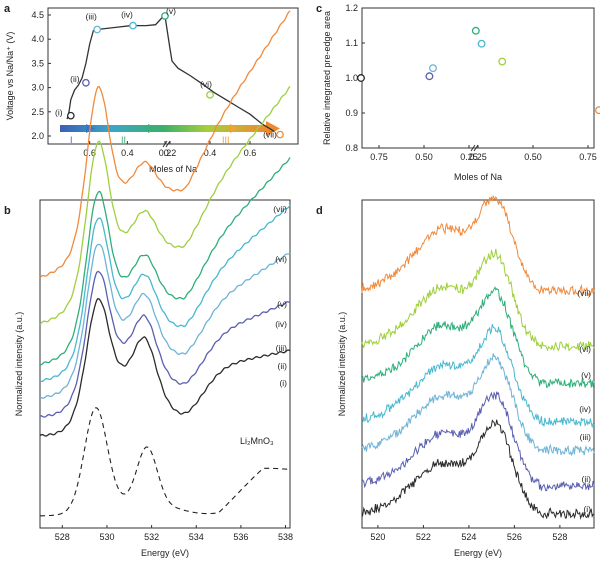 The image size is (600, 564). I want to click on panel-b-xtick-label: 534, so click(196, 537).